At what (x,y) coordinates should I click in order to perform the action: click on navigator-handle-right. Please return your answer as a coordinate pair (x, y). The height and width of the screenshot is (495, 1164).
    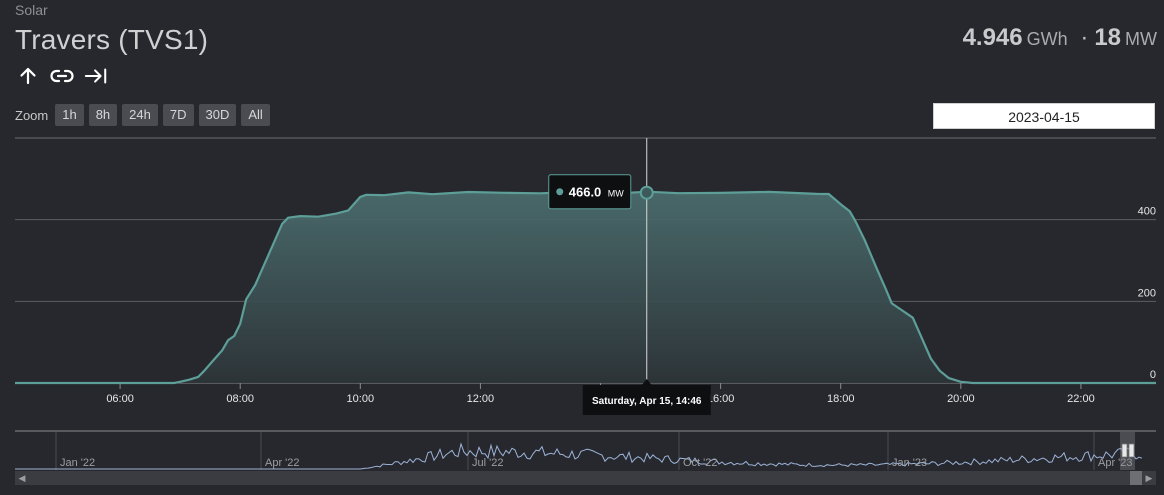
    Looking at the image, I should click on (1131, 450).